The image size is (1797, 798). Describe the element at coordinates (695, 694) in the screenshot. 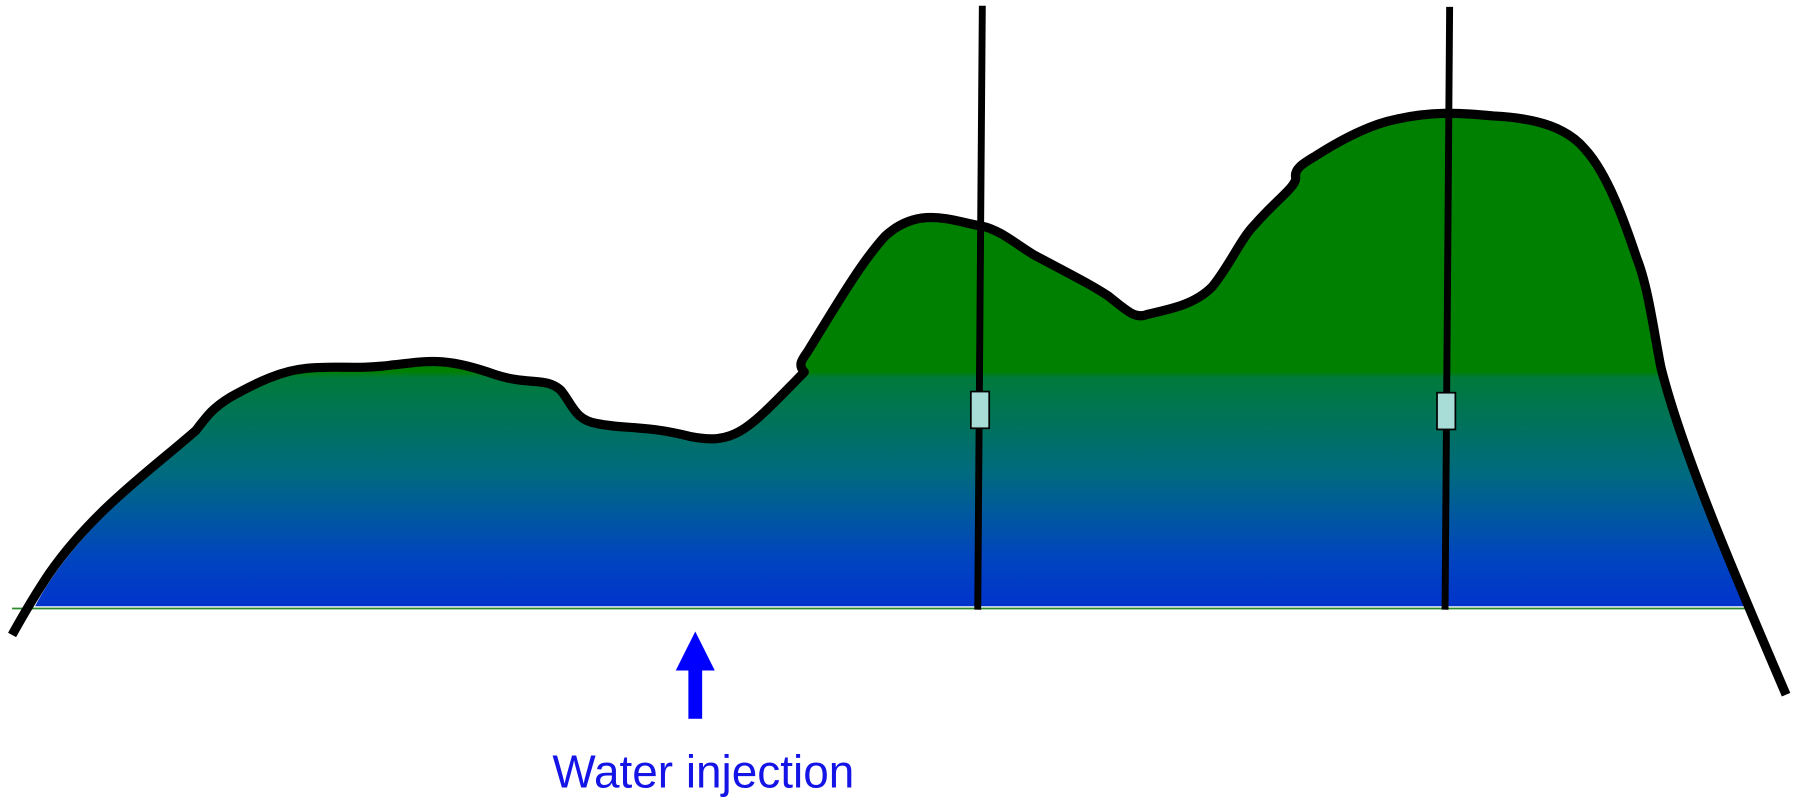

I see `injection-arrow-shaft` at that location.